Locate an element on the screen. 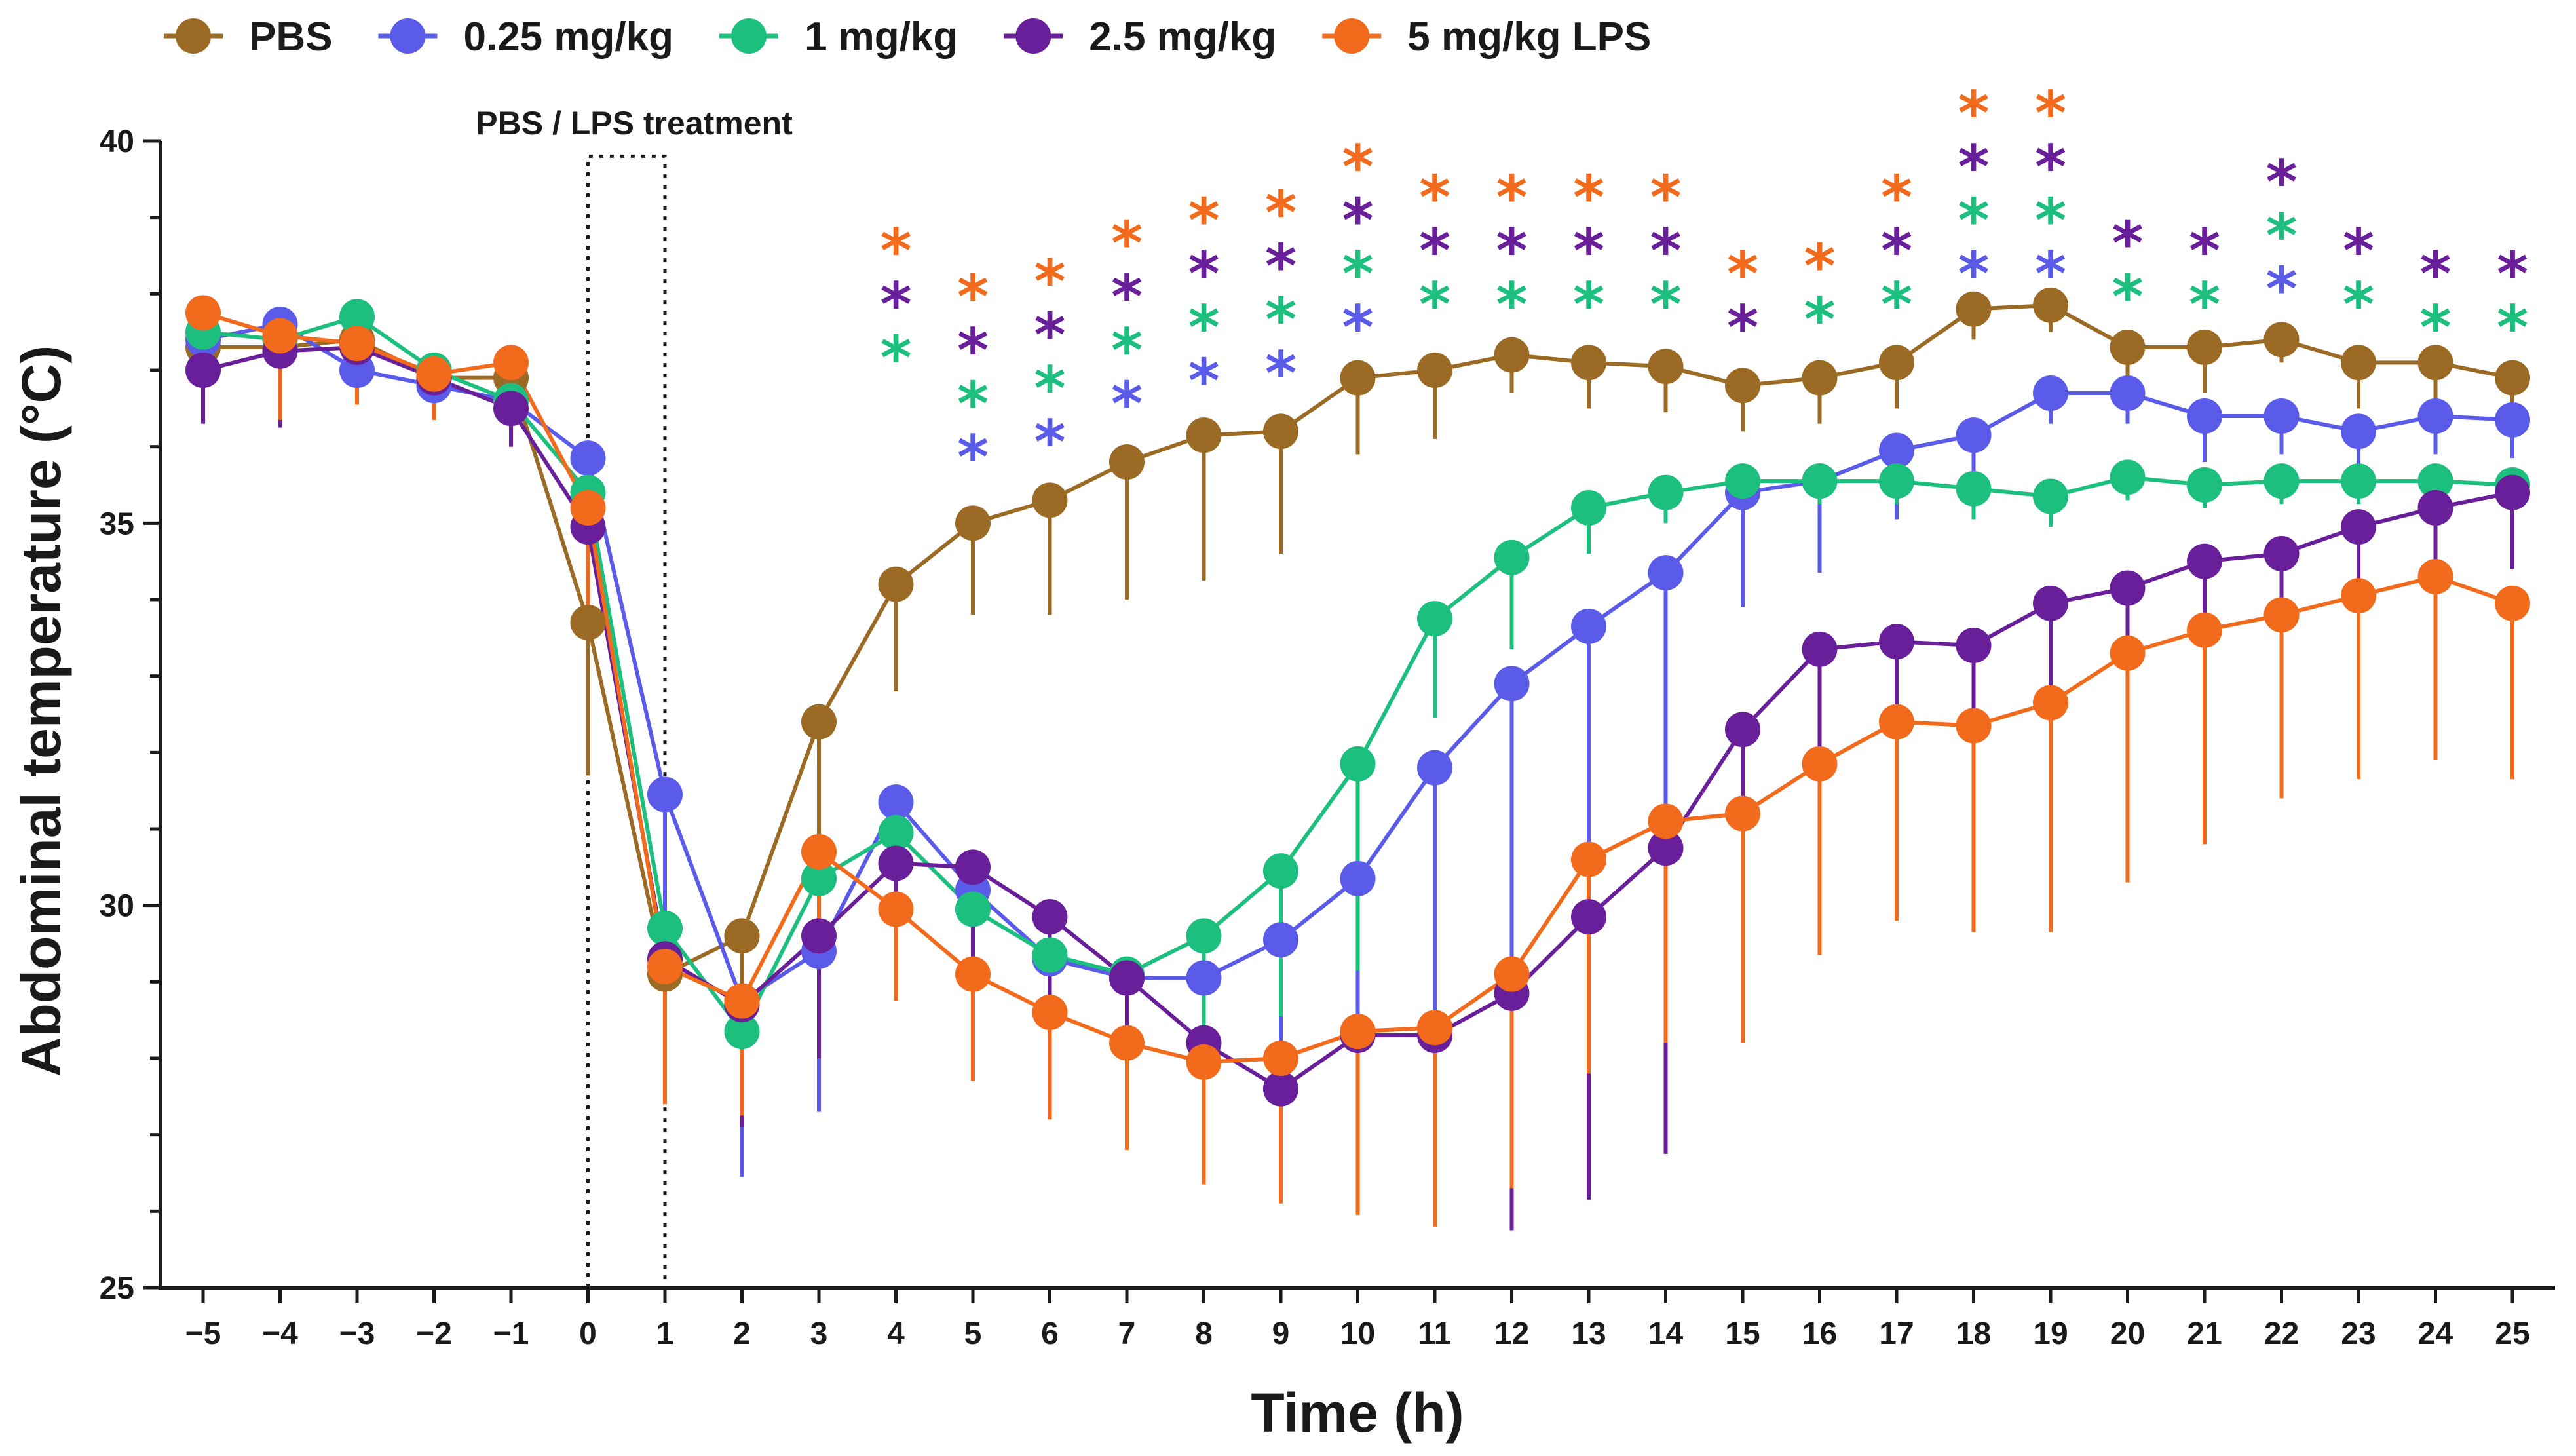 This screenshot has width=2576, height=1456. x-tick-label: 18 is located at coordinates (1974, 1333).